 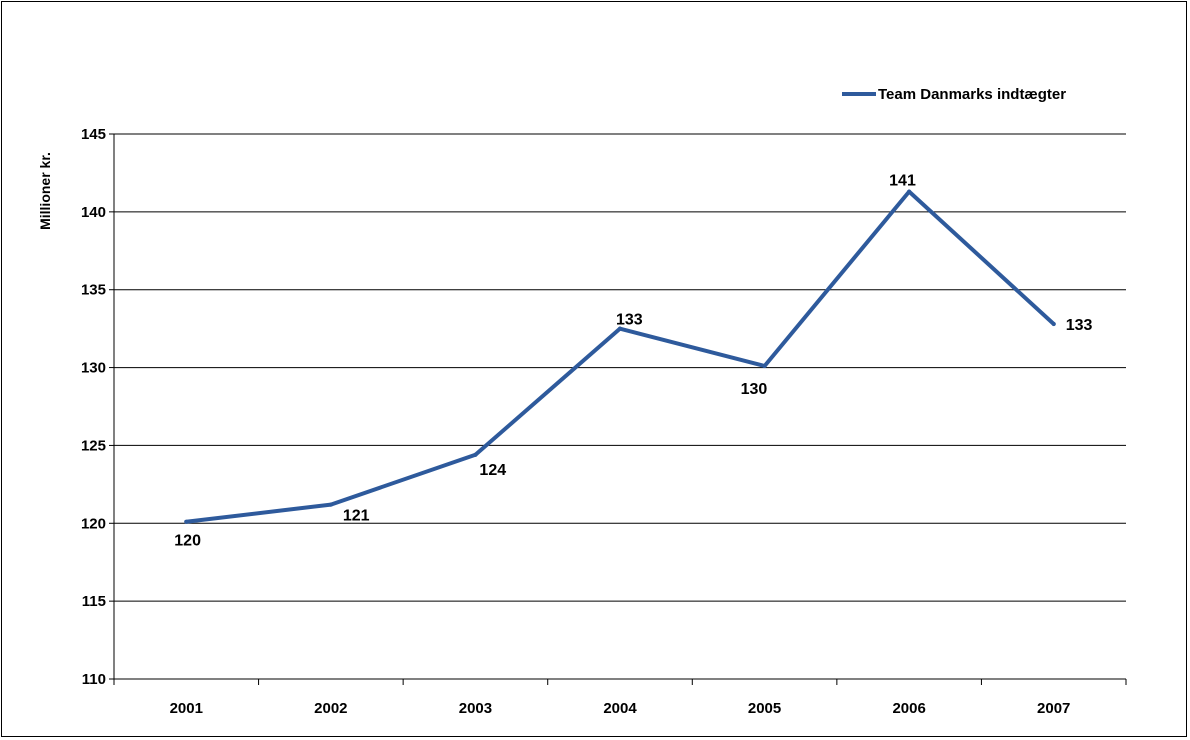 I want to click on y-tick-label: 135, so click(x=93, y=290).